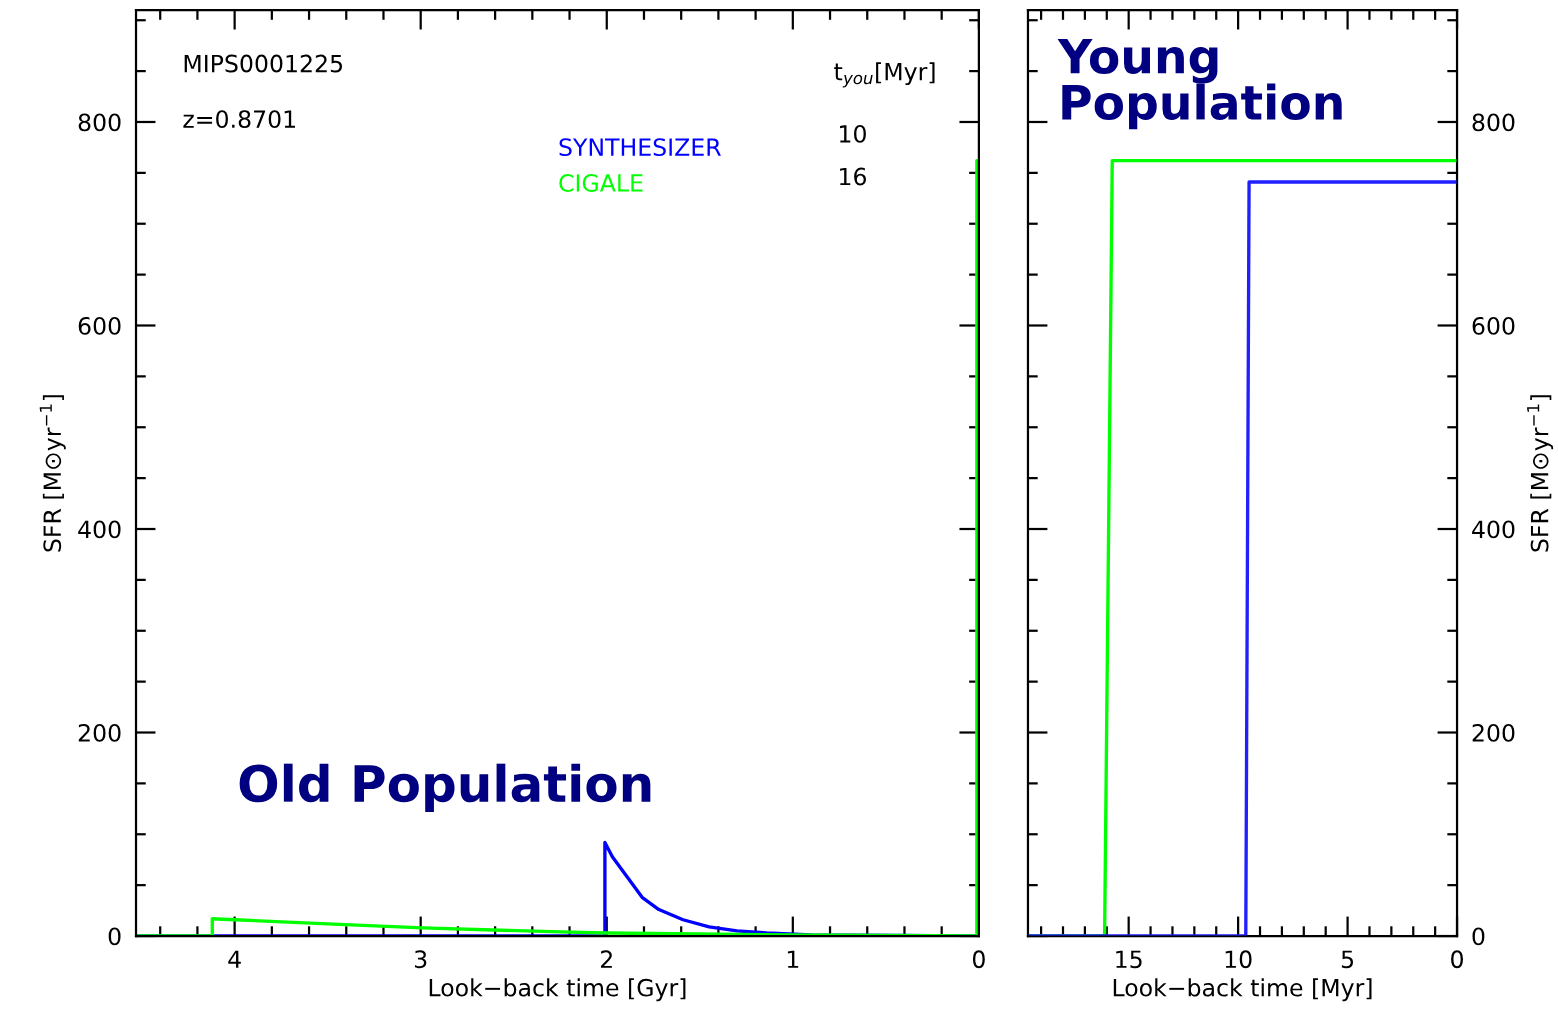  Describe the element at coordinates (1129, 959) in the screenshot. I see `x-tick-label: 15` at that location.